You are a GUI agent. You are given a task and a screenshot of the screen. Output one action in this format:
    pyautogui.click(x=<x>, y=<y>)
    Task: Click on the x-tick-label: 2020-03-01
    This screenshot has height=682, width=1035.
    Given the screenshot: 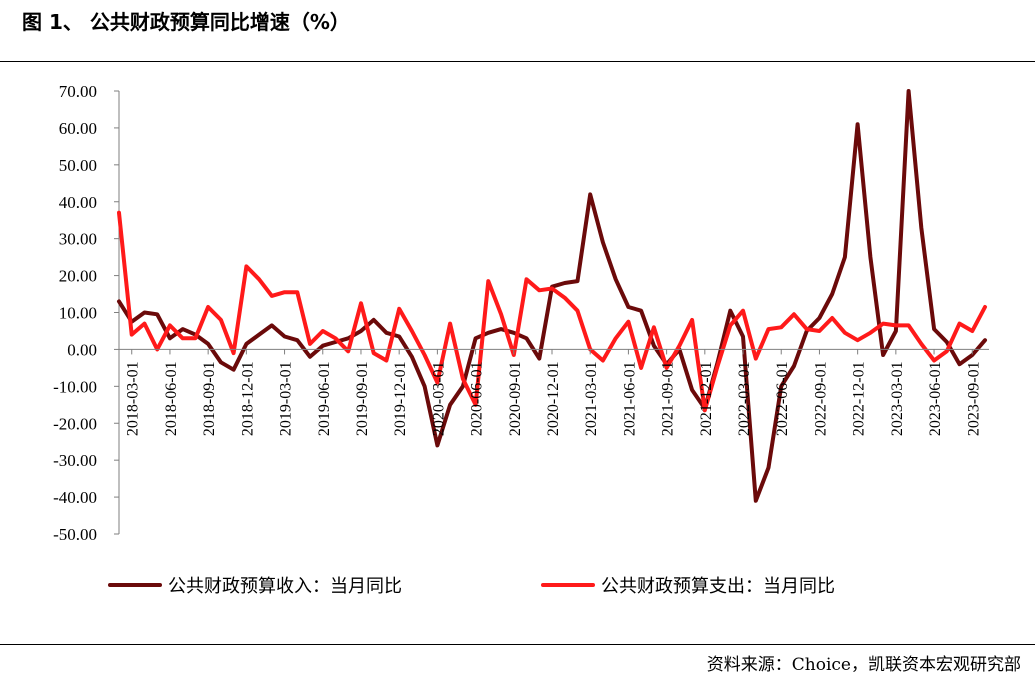 What is the action you would take?
    pyautogui.click(x=438, y=398)
    